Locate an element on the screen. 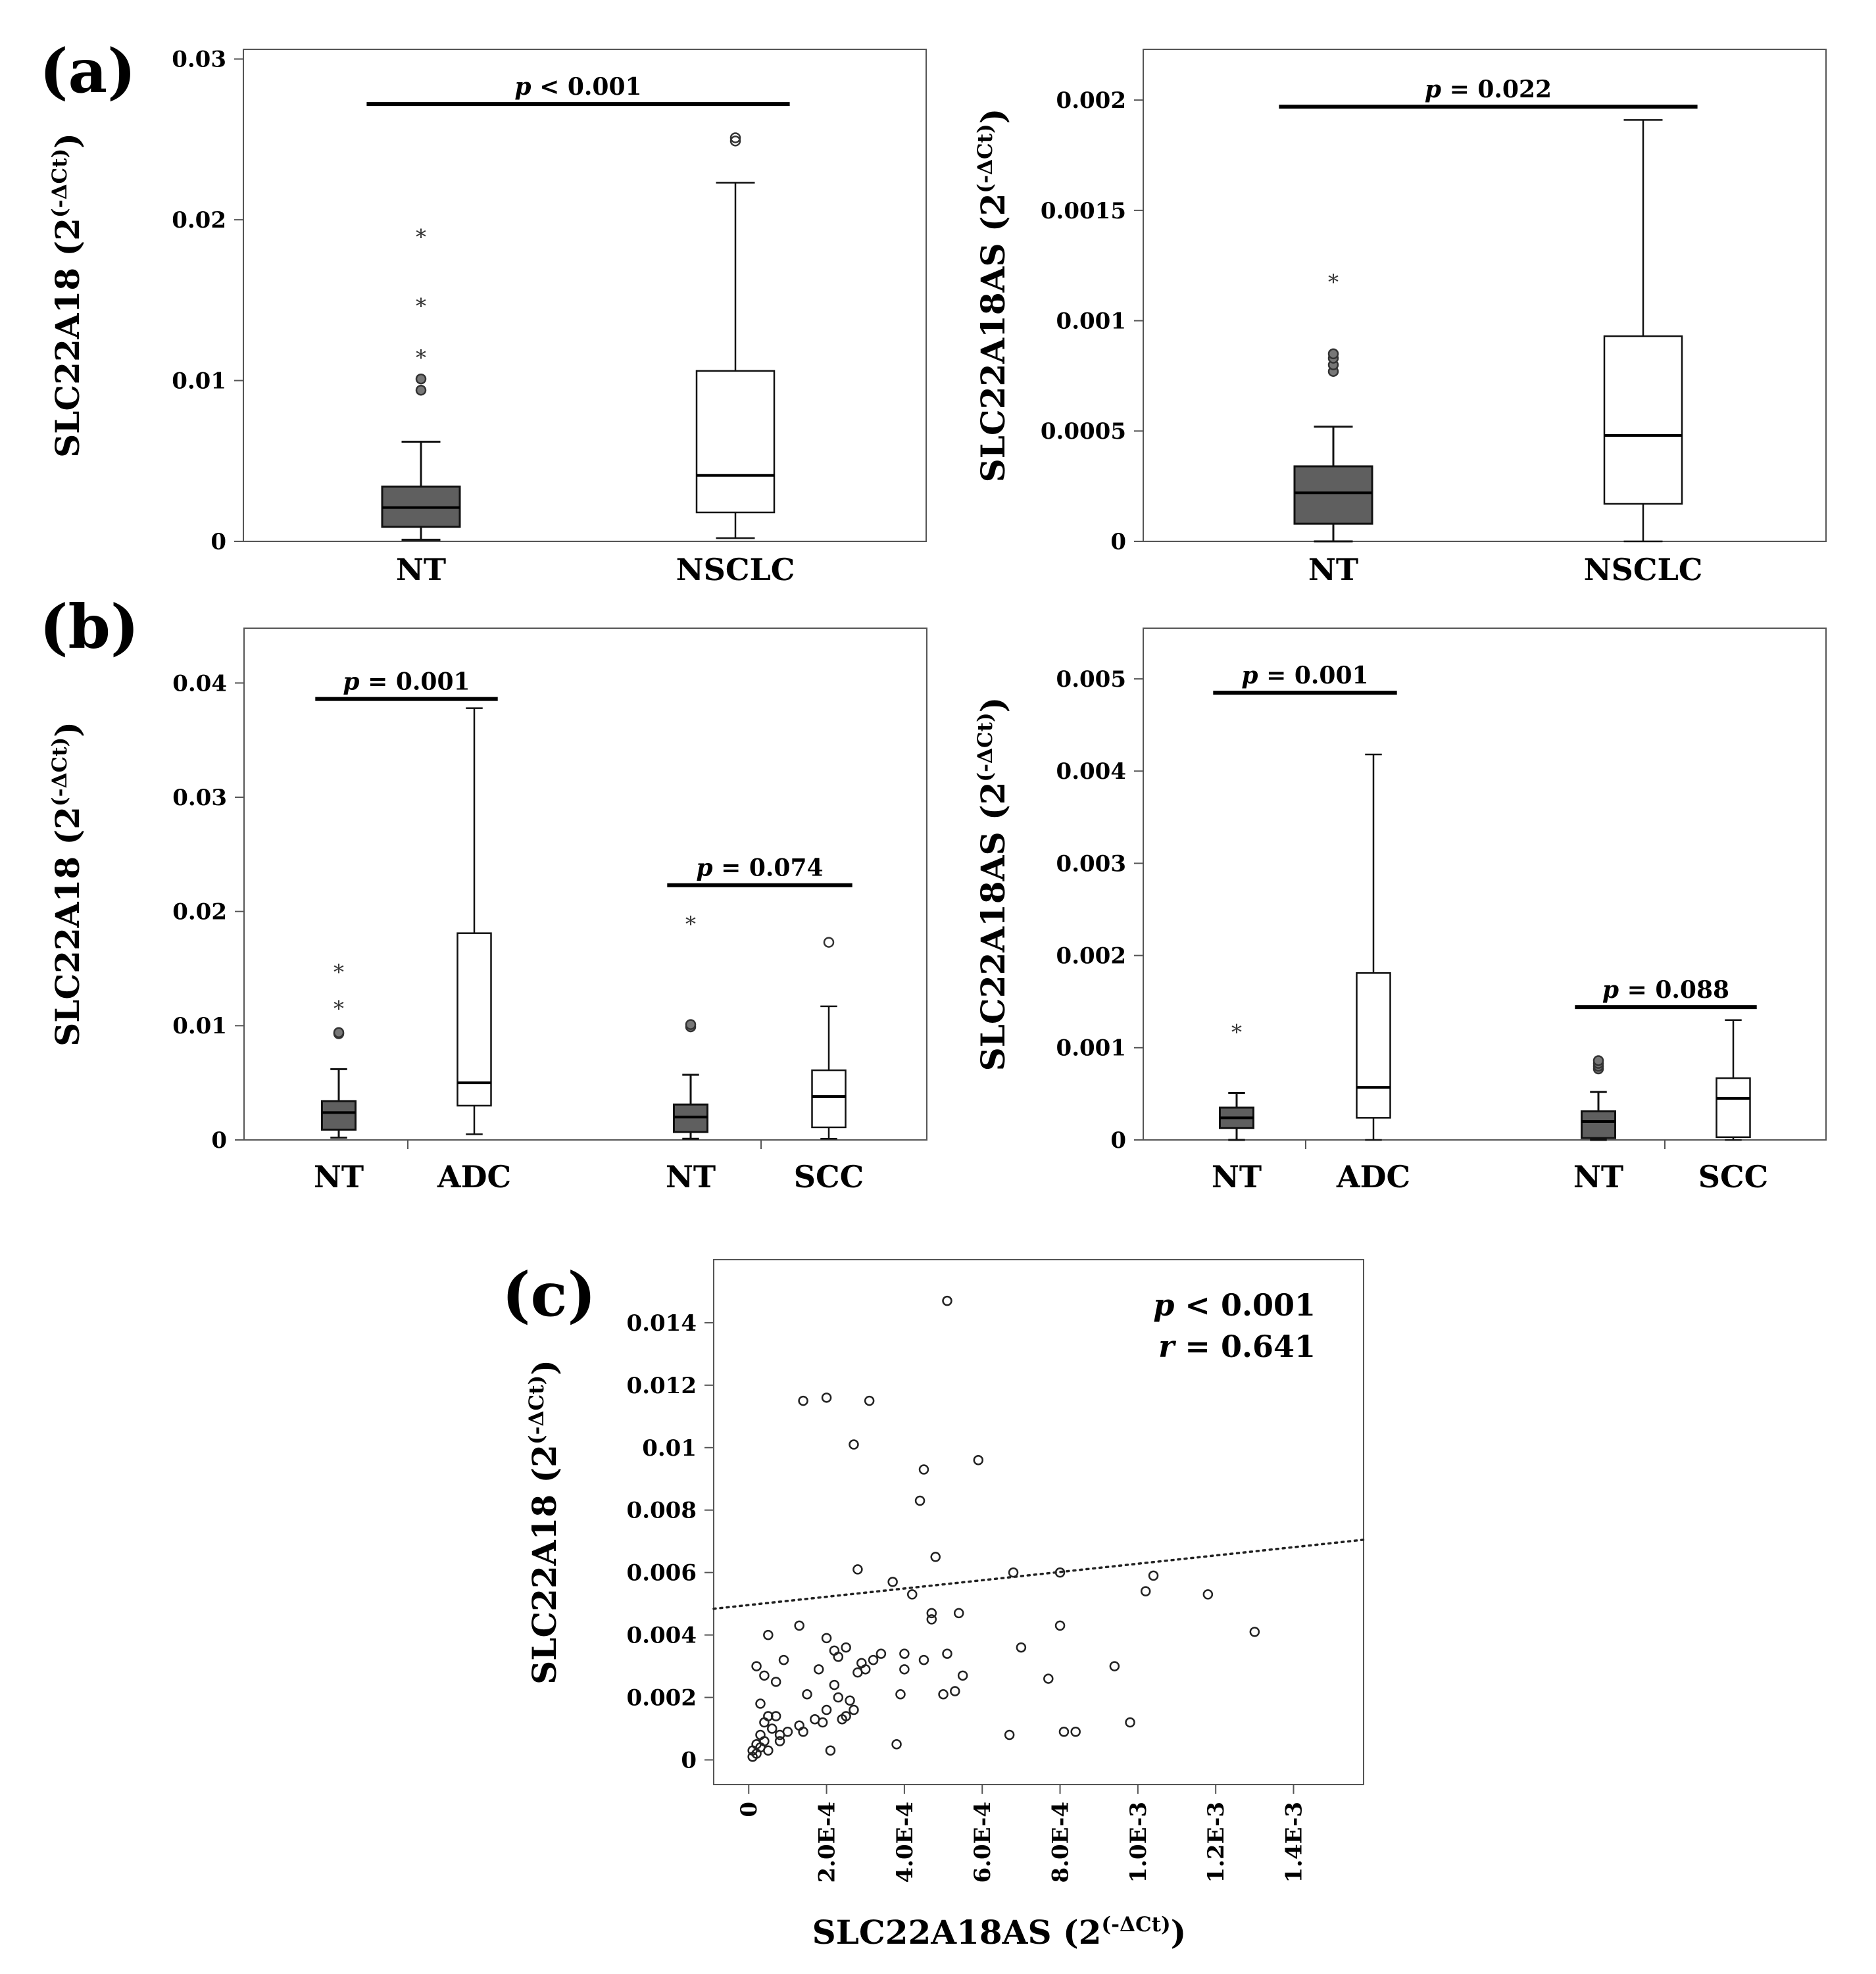 The image size is (1876, 1974). b-left-ylabel: SLC22A18 (2(-ΔCt)) is located at coordinates (67, 885).